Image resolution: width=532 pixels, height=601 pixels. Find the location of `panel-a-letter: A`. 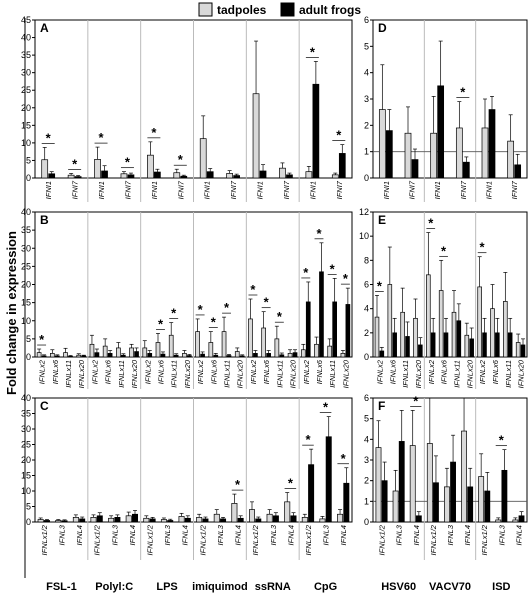

panel-a-letter: A is located at coordinates (44, 28).